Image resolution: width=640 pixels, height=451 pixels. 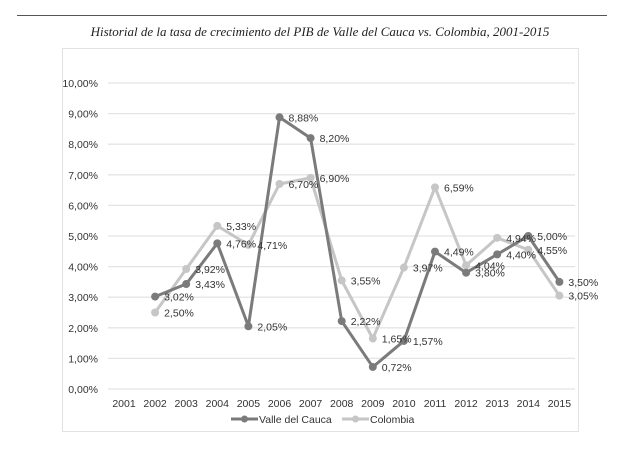 What do you see at coordinates (83, 176) in the screenshot?
I see `y-tick-label: 7,00%` at bounding box center [83, 176].